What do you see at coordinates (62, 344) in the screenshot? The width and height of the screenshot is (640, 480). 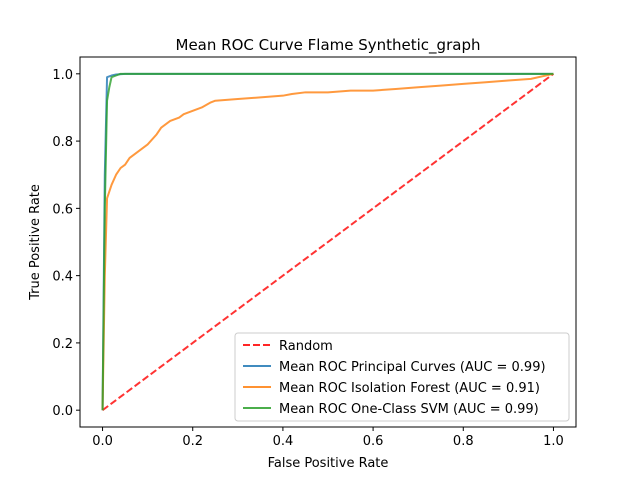 I see `y-tick-label: 0.2` at bounding box center [62, 344].